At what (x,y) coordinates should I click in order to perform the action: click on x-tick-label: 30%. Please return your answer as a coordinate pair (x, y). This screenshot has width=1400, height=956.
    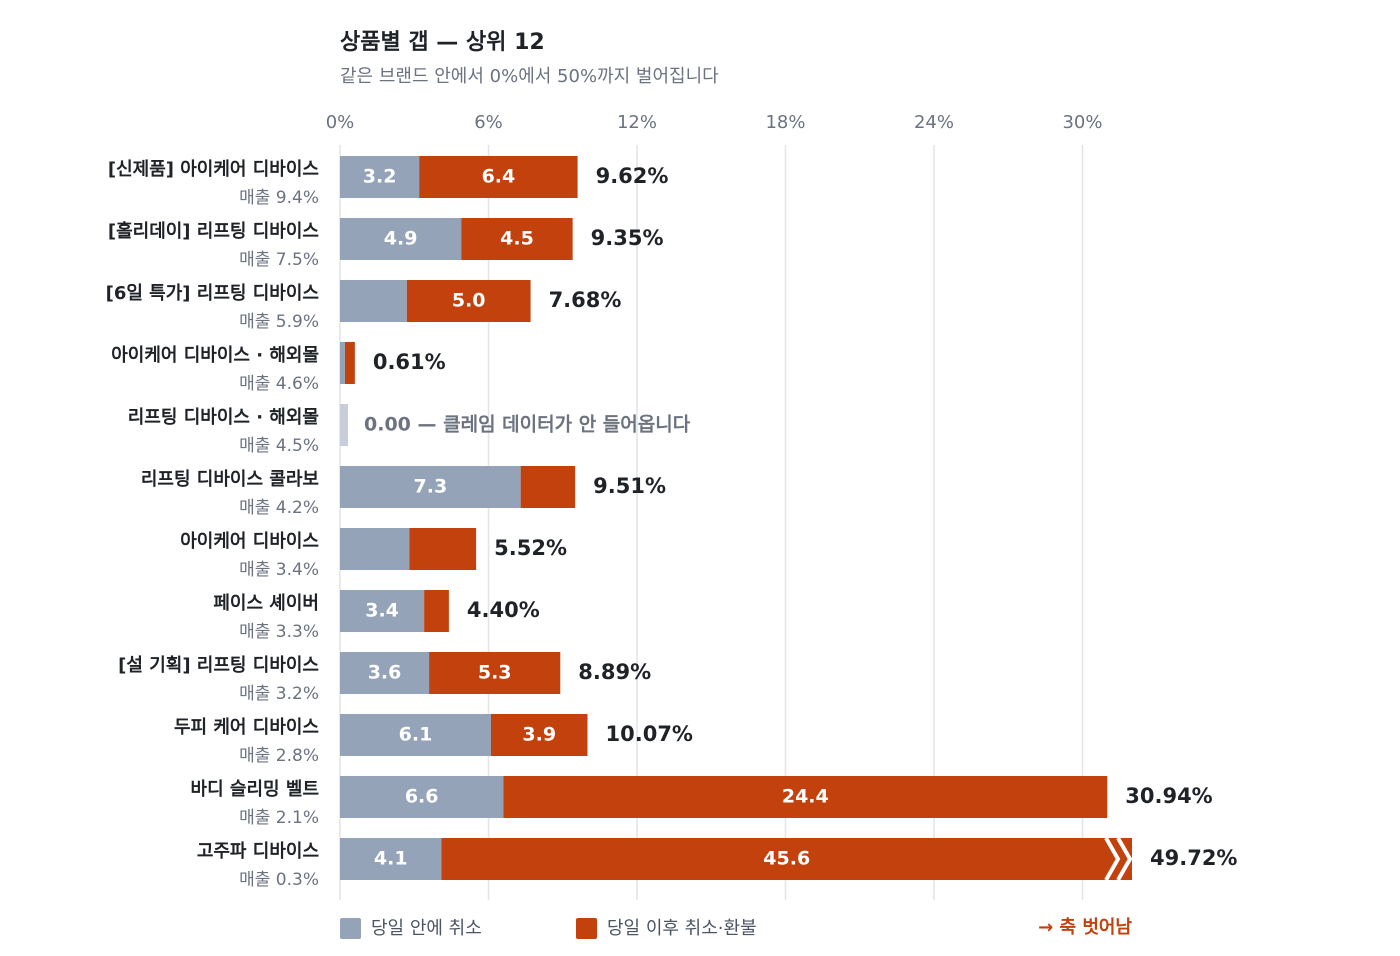
    Looking at the image, I should click on (1082, 122).